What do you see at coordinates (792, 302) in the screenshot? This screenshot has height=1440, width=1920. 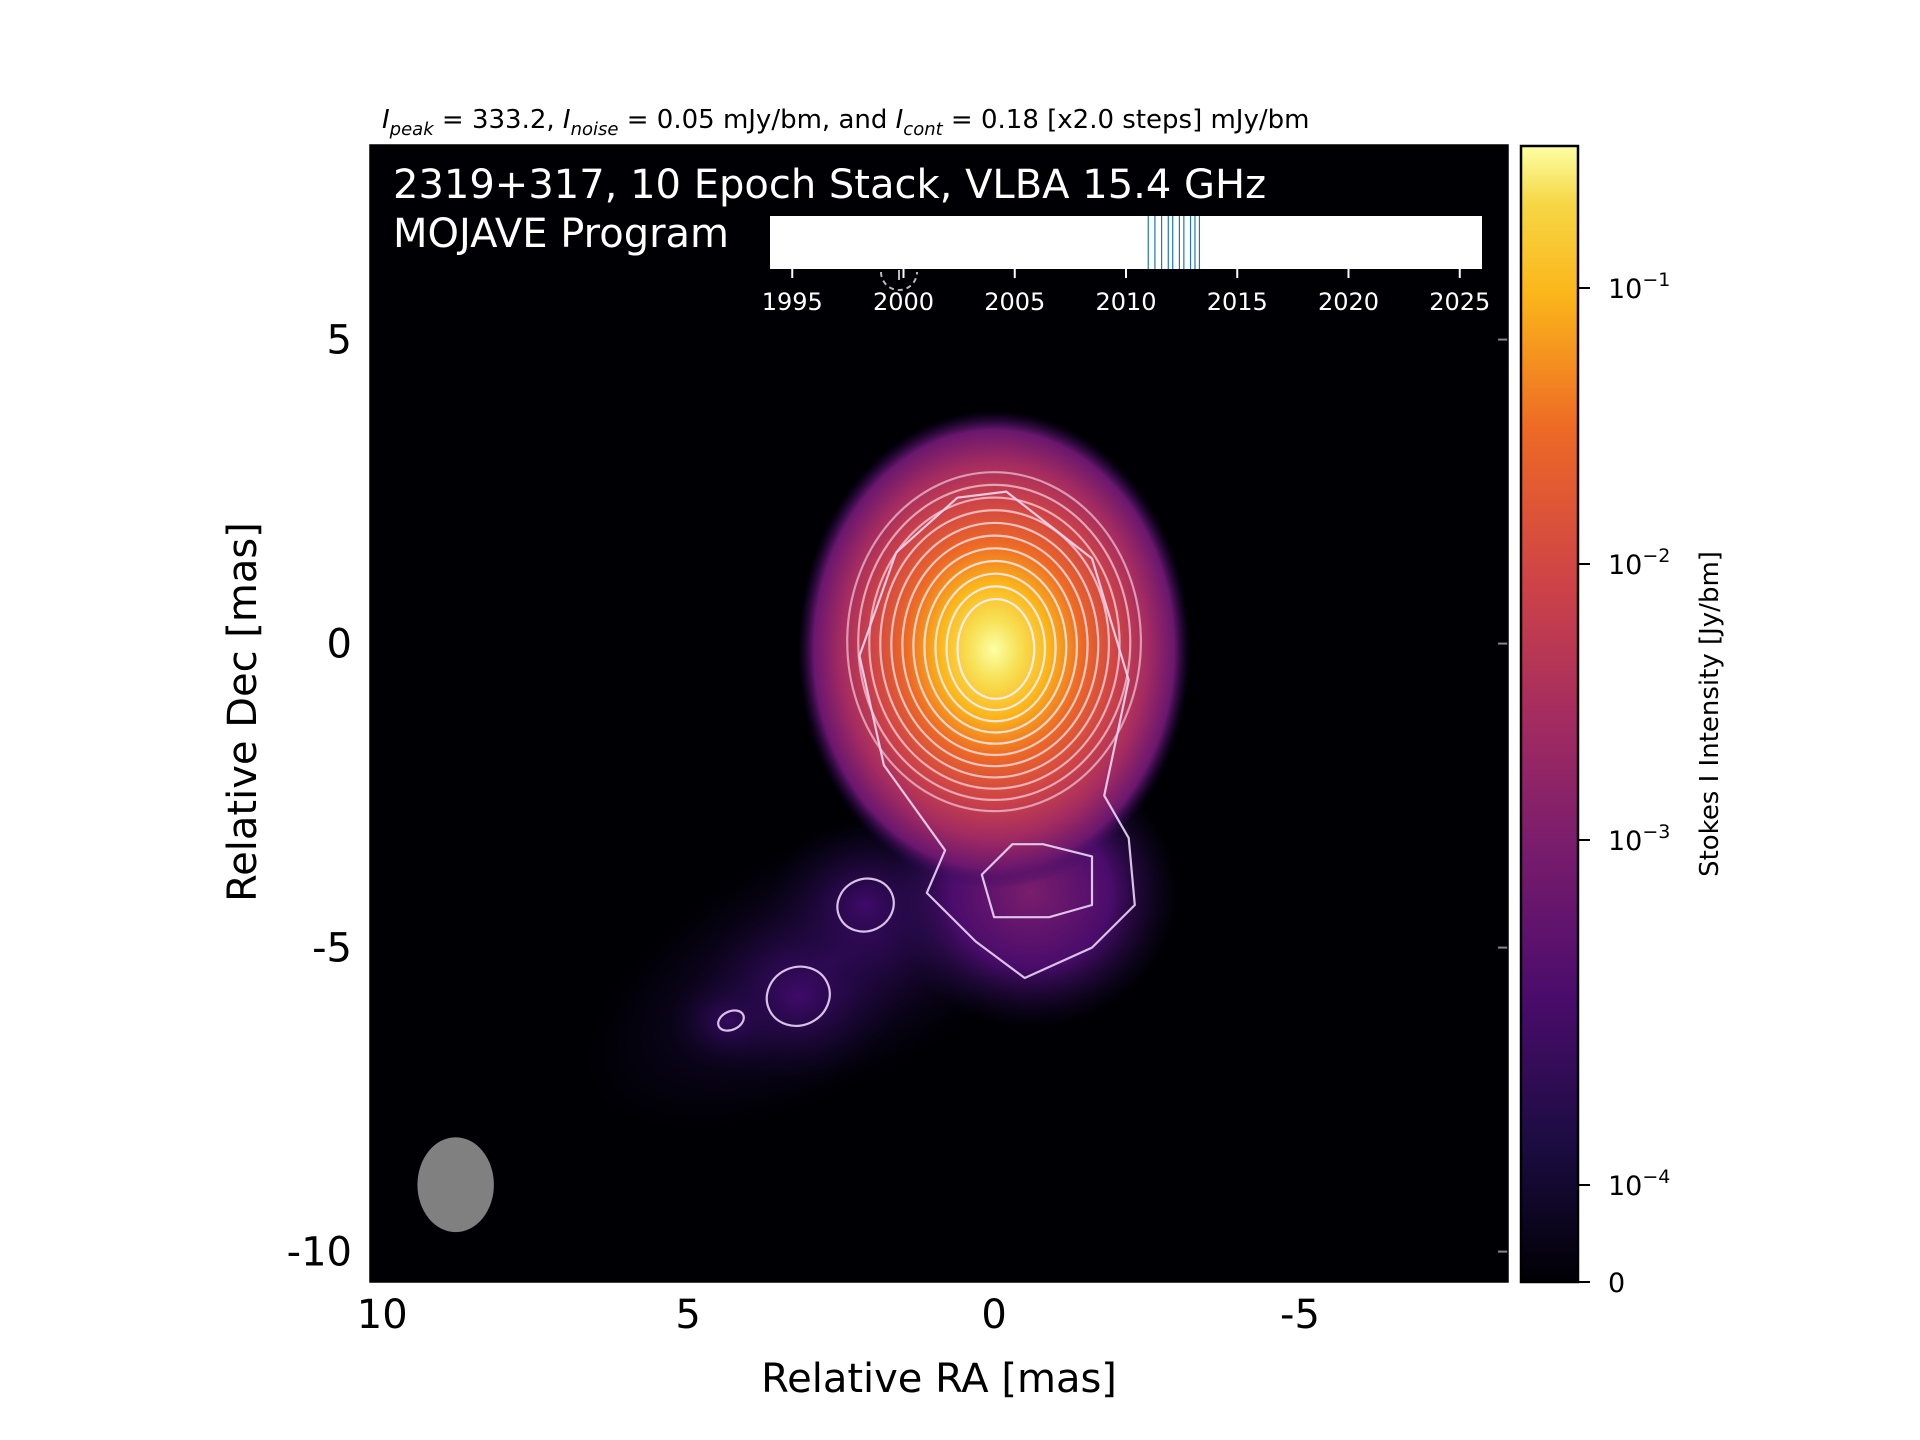 I see `timeline-tick-label: 1995` at bounding box center [792, 302].